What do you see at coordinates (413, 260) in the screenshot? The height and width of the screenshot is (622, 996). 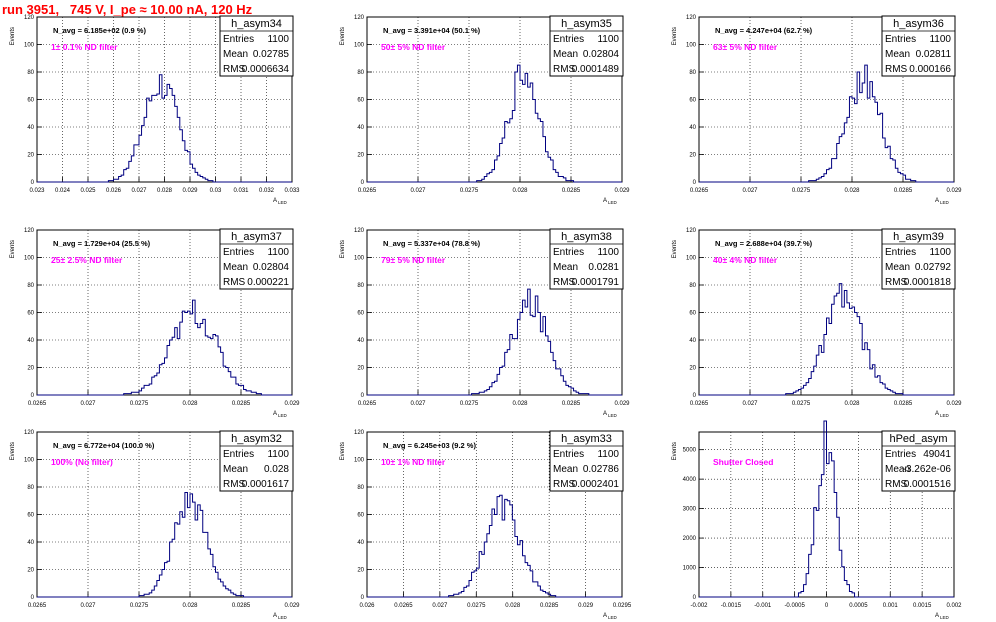 I see `filter-label: 79± 5% ND filter` at bounding box center [413, 260].